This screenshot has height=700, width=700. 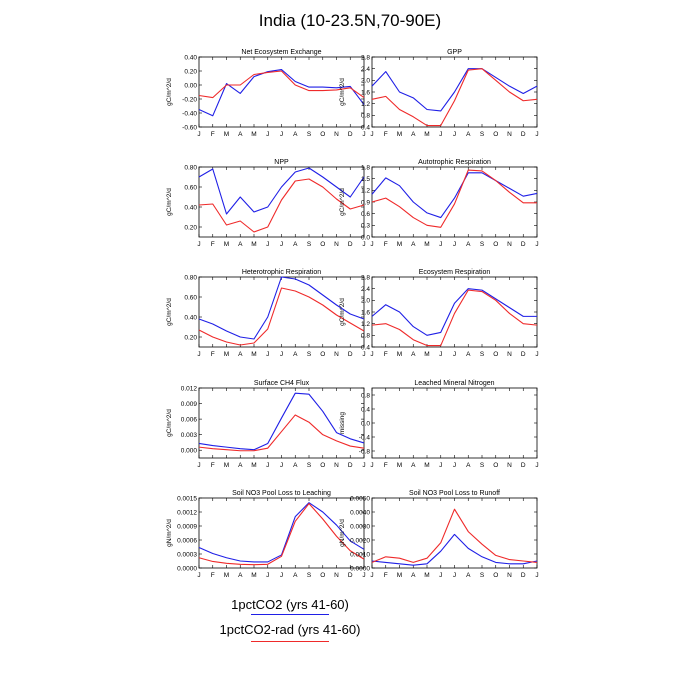 What do you see at coordinates (189, 127) in the screenshot?
I see `y-tick-label: -0.60` at bounding box center [189, 127].